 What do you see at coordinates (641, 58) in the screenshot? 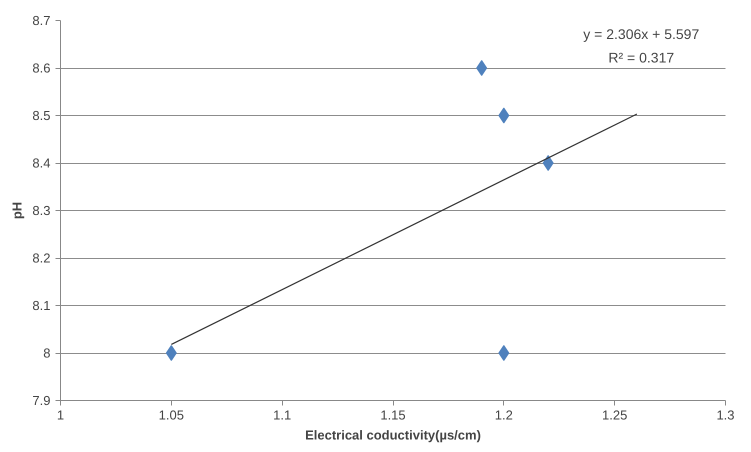
I see `annotation: R² = 0.317` at bounding box center [641, 58].